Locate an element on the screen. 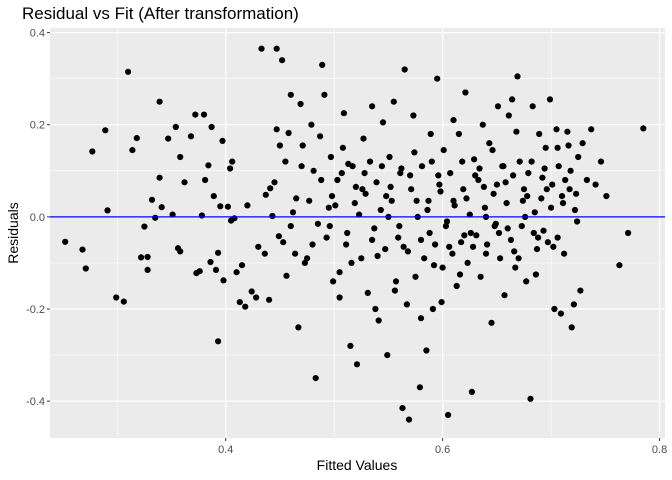  y-tick-label: -0.4 is located at coordinates (35, 402).